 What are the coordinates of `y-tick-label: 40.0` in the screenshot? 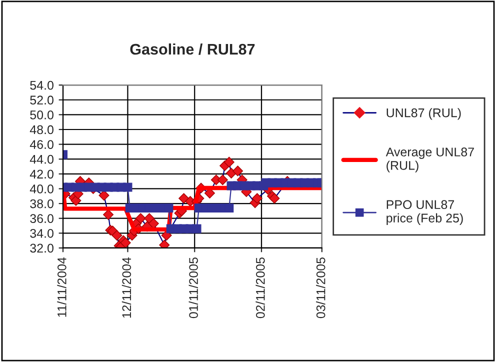 It's located at (42, 189).